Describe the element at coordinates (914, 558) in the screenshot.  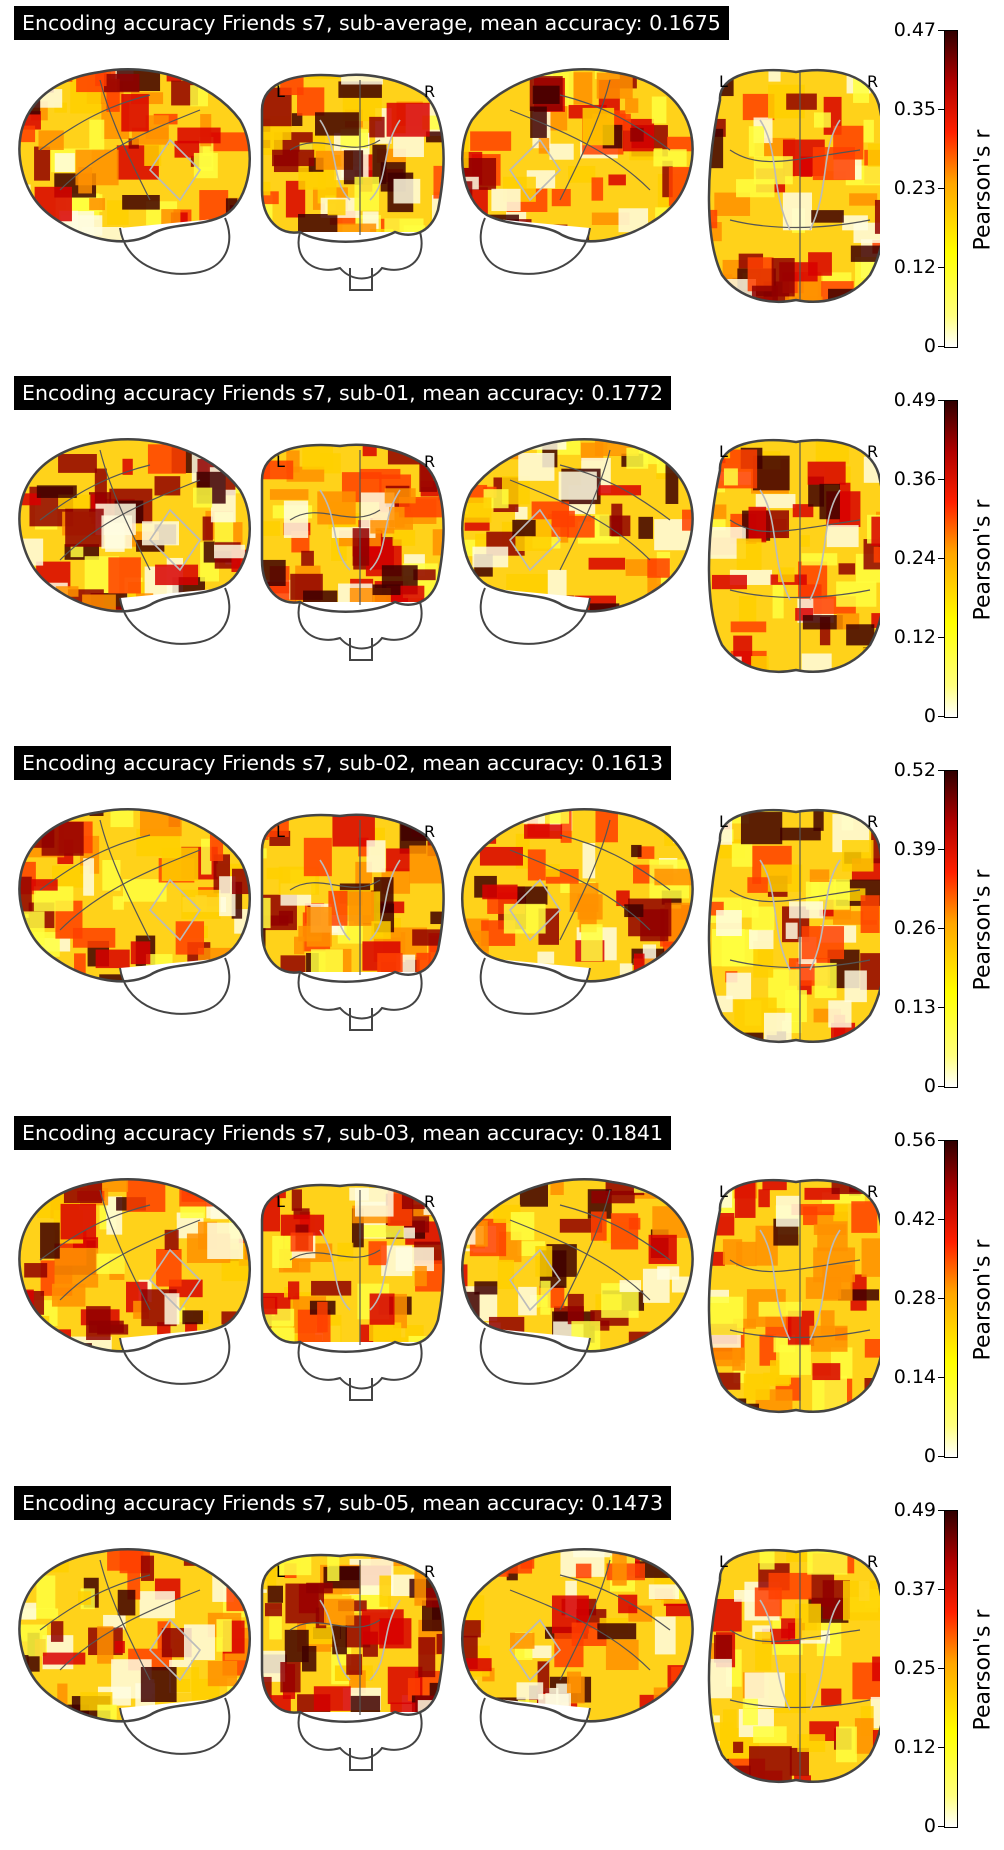
I see `colorbar-tick-label: 0.24` at that location.